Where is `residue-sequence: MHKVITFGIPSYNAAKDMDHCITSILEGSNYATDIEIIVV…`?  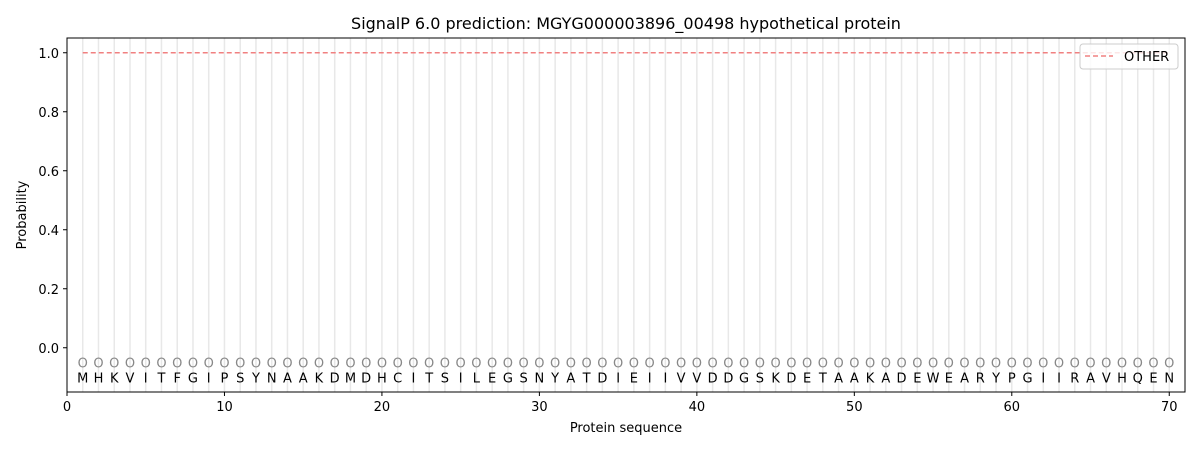 residue-sequence: MHKVITFGIPSYNAAKDMDHCITSILEGSNYATDIEIIVV… is located at coordinates (625, 378).